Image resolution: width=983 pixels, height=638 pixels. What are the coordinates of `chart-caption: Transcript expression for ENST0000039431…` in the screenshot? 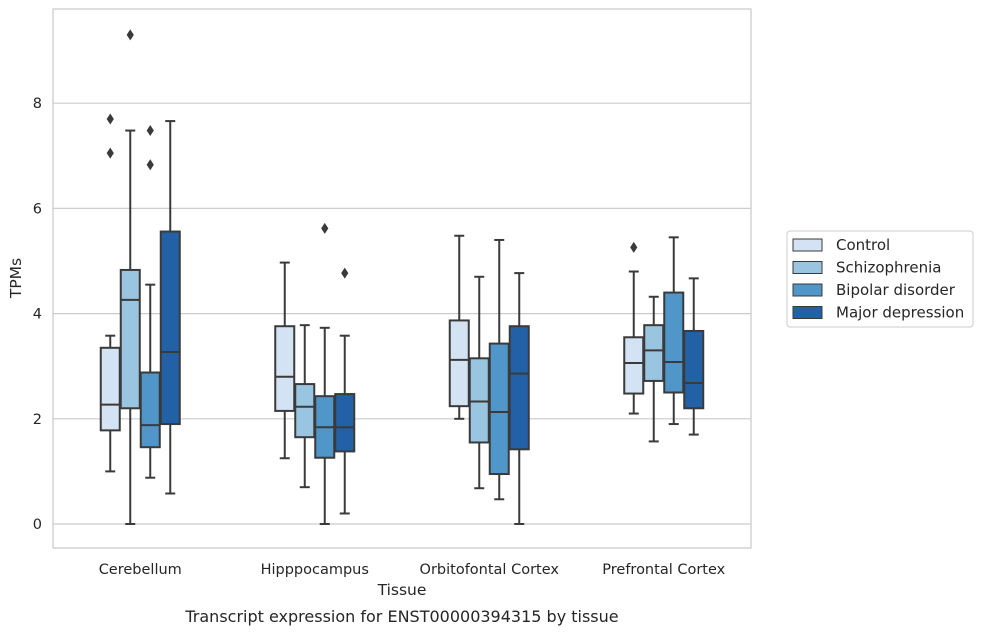 It's located at (401, 616).